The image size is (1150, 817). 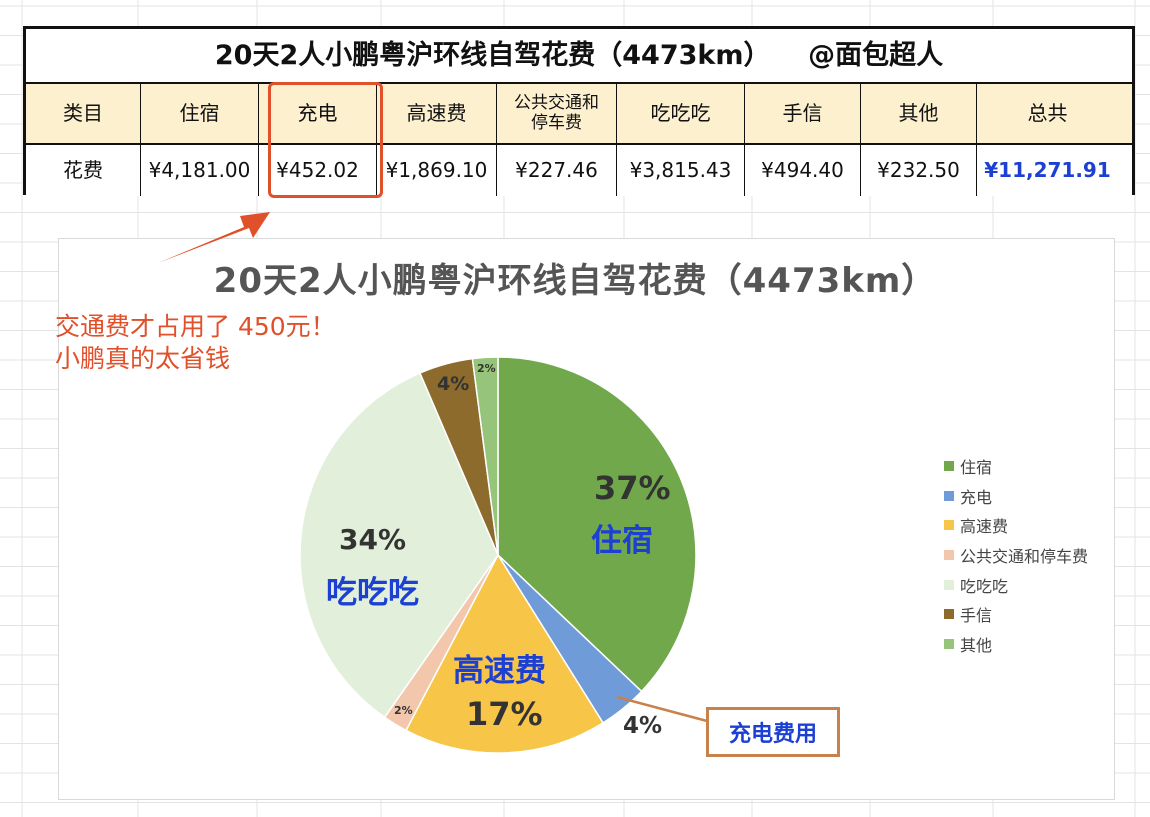 What do you see at coordinates (372, 593) in the screenshot?
I see `slice-label-food: 吃吃吃` at bounding box center [372, 593].